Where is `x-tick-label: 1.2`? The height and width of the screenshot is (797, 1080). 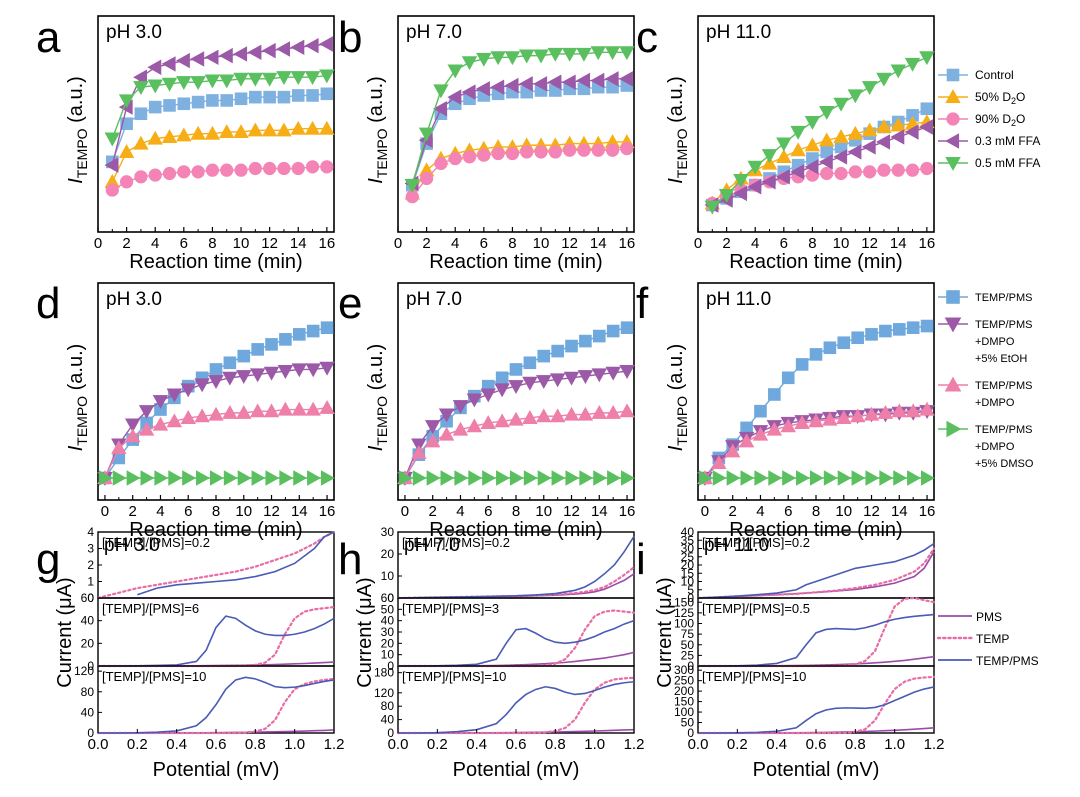
x-tick-label: 1.2 is located at coordinates (934, 744).